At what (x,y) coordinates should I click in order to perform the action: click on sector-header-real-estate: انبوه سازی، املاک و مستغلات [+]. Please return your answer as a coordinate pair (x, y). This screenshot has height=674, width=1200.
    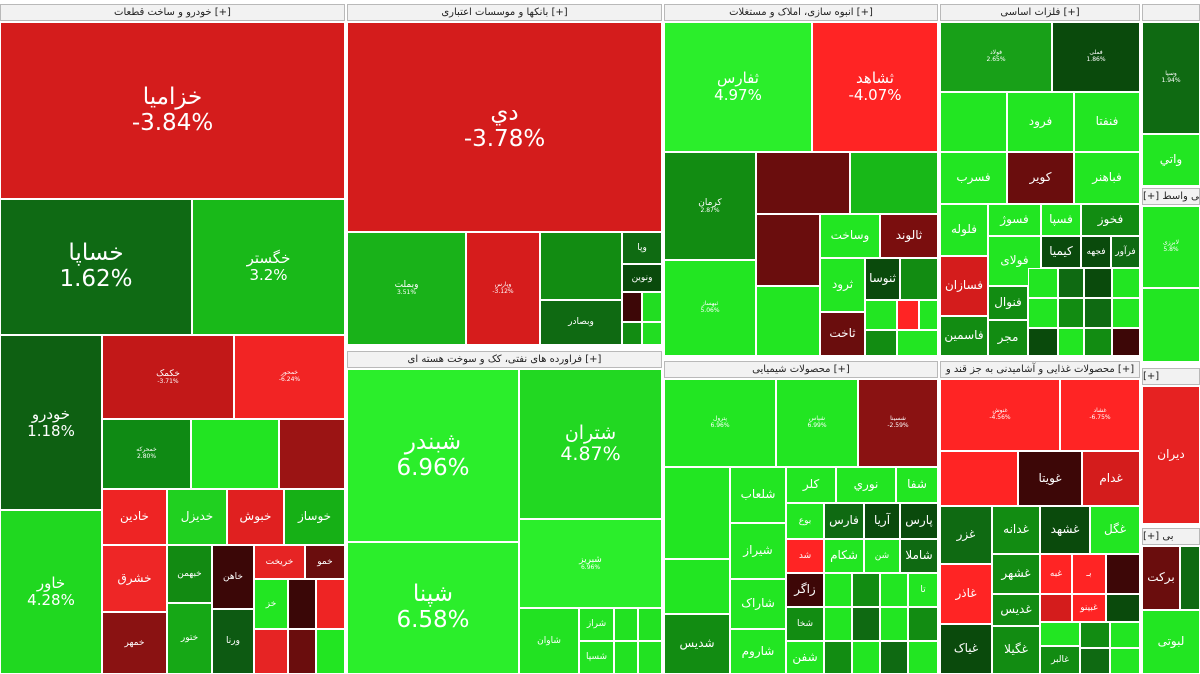
    Looking at the image, I should click on (801, 12).